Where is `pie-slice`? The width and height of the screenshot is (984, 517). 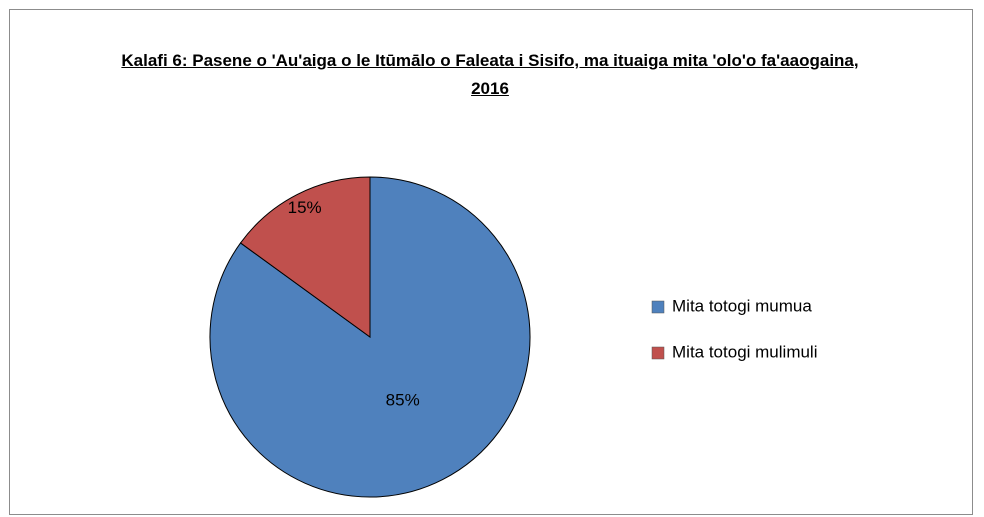
pie-slice is located at coordinates (305, 257).